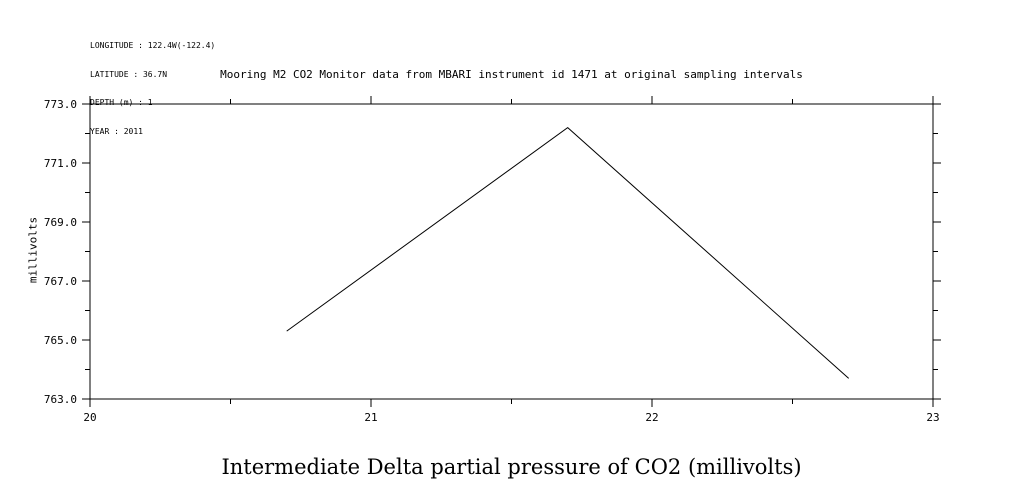 This screenshot has height=504, width=1009. I want to click on depth-text: DEPTH (m) : 1, so click(121, 102).